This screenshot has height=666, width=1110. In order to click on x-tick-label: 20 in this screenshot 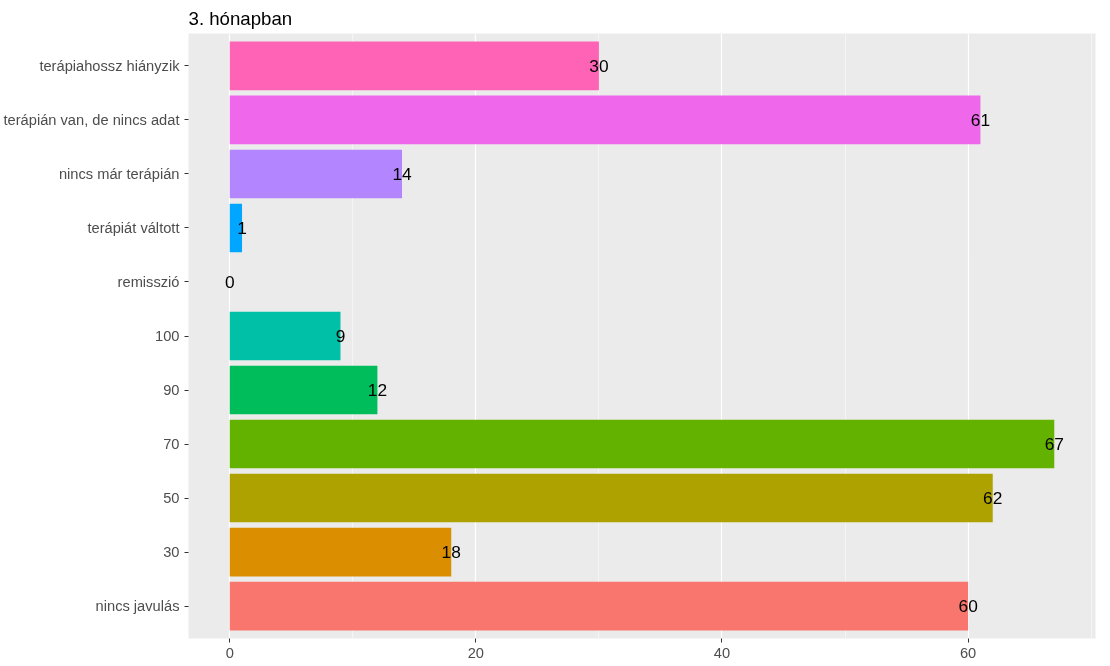, I will do `click(476, 652)`.